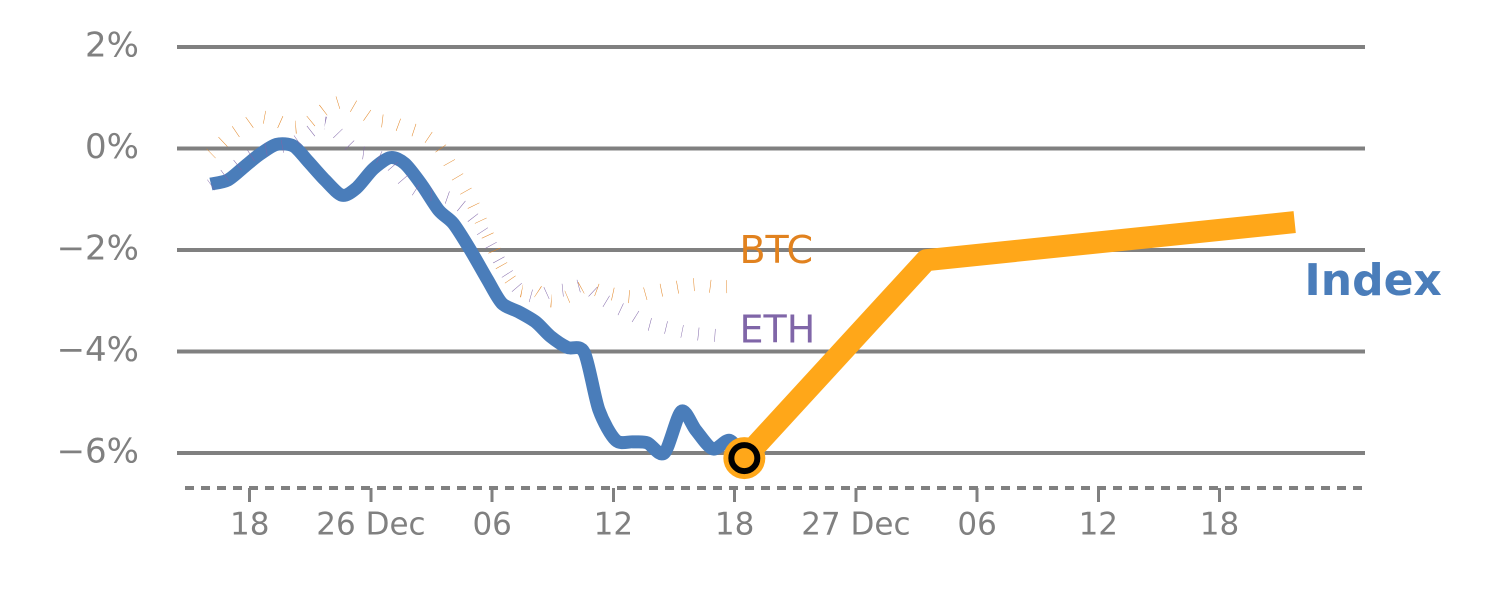 The image size is (1500, 600). What do you see at coordinates (112, 147) in the screenshot?
I see `y-tick-label: 0%` at bounding box center [112, 147].